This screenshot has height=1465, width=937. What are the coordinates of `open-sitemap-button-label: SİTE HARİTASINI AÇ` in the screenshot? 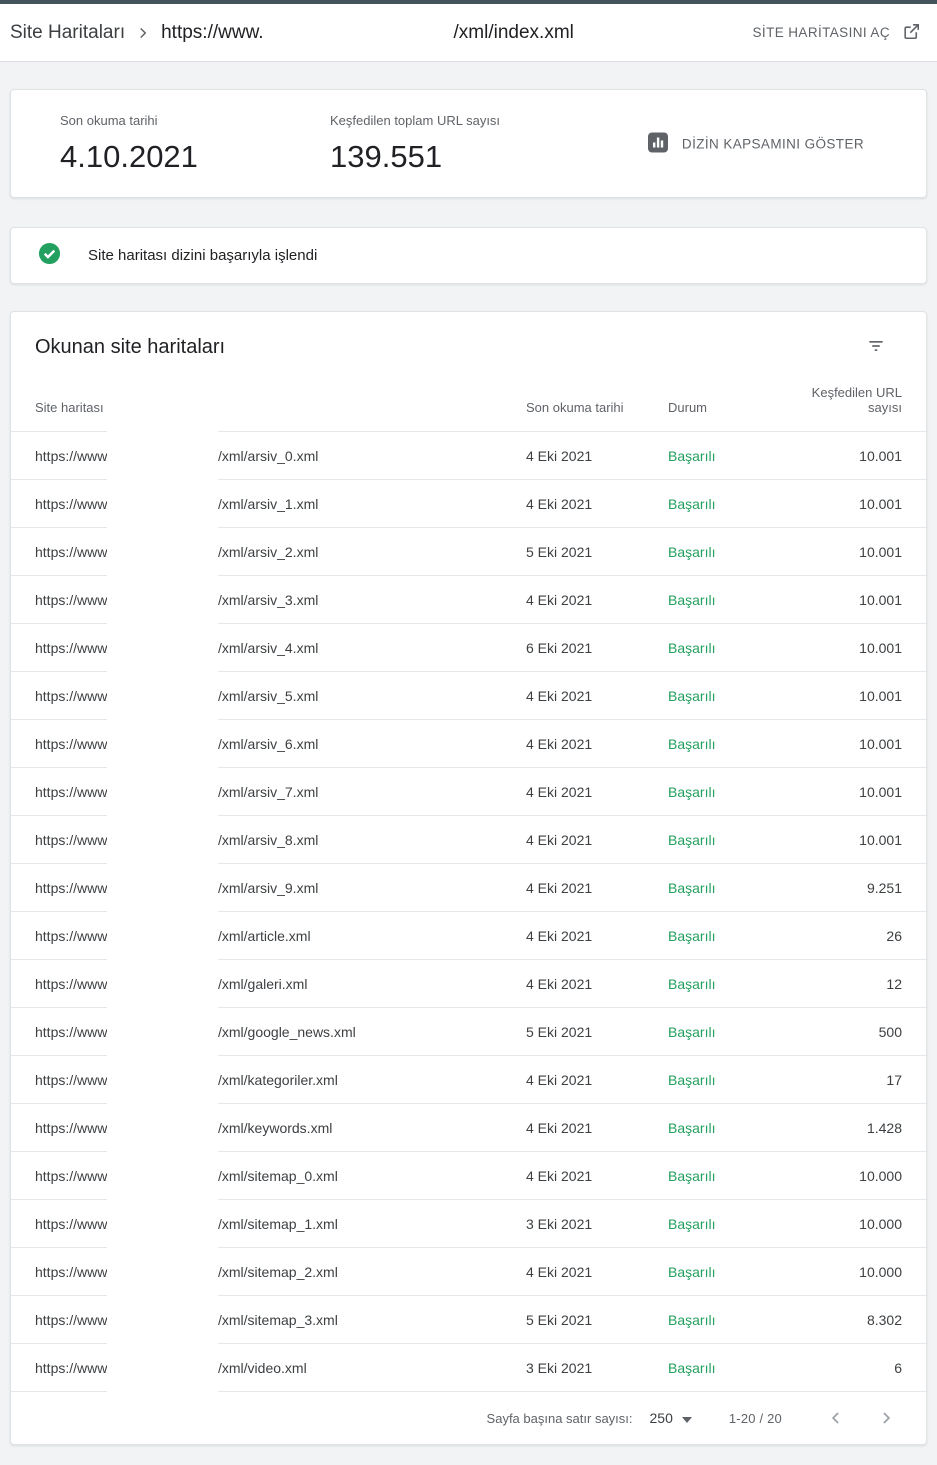 It's located at (821, 32).